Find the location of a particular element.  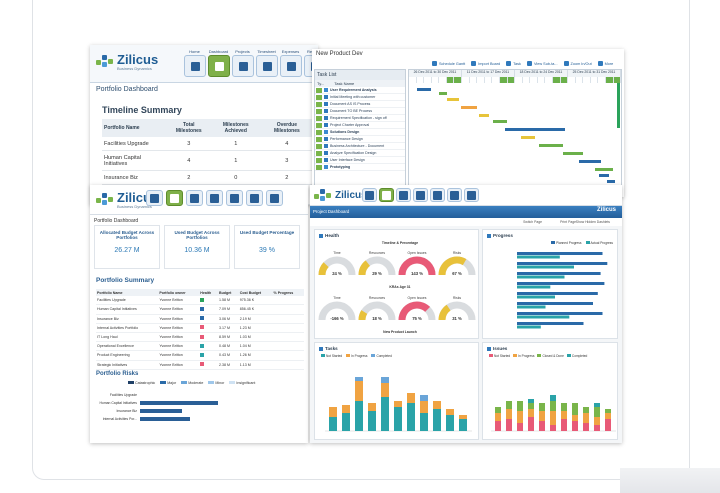

table-row: Human Capital Initiatives 4 1 3 is located at coordinates (207, 160).